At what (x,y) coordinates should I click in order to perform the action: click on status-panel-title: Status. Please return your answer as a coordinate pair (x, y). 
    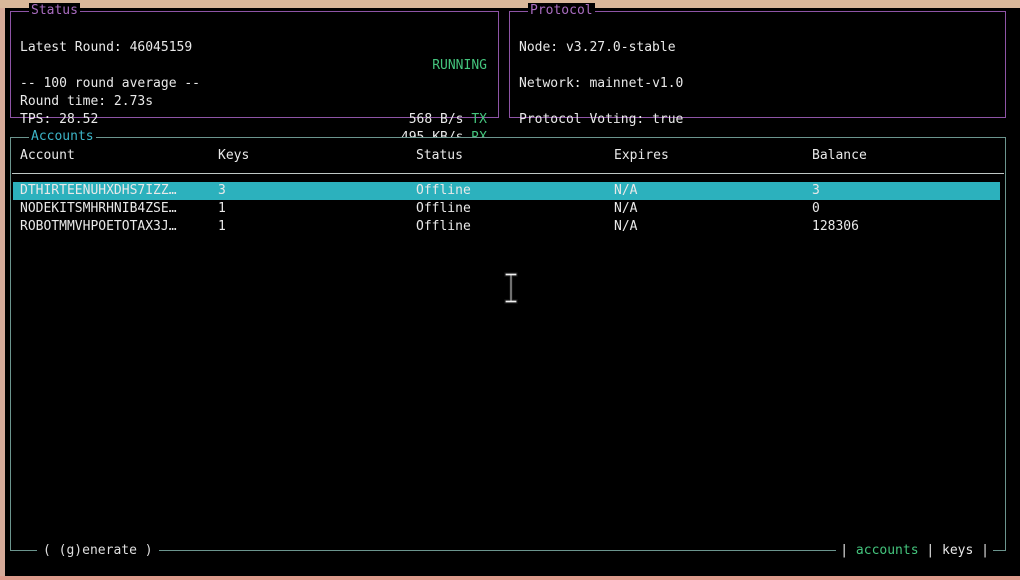
    Looking at the image, I should click on (54, 11).